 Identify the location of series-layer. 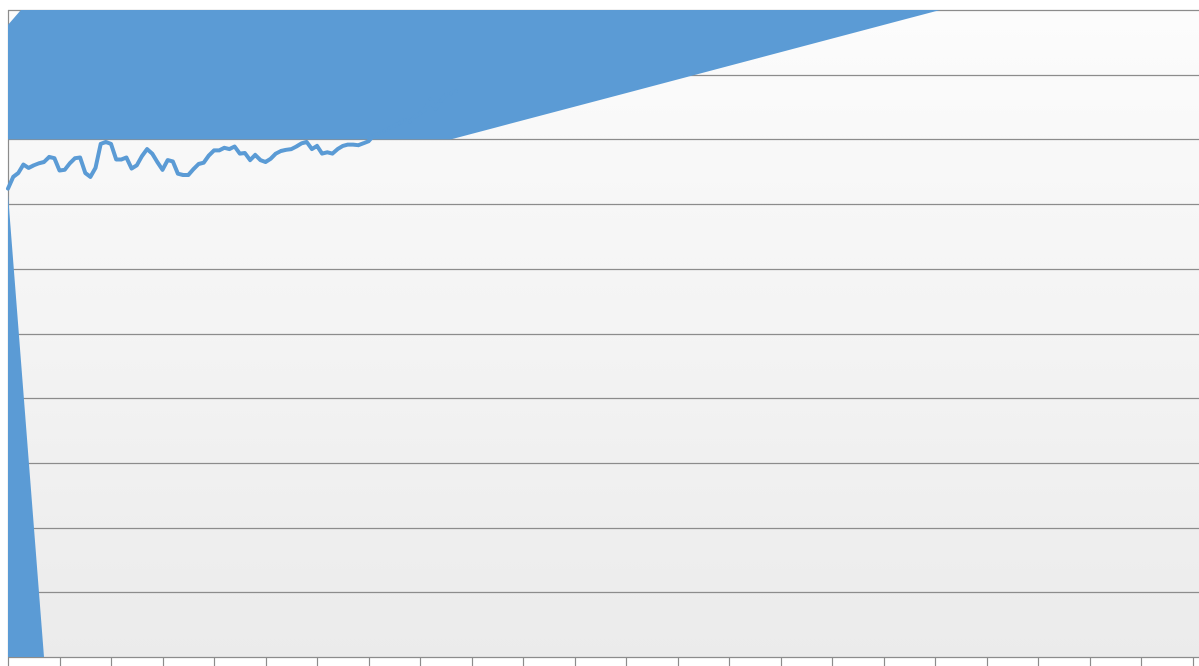
(232, 139).